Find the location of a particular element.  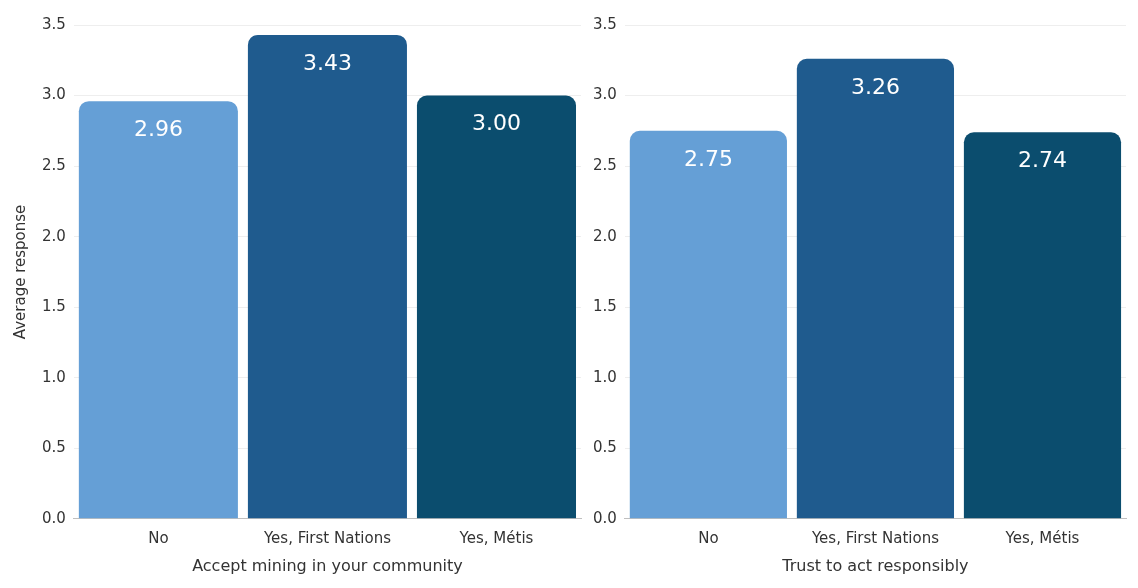

data-label: 3.43 is located at coordinates (327, 62).